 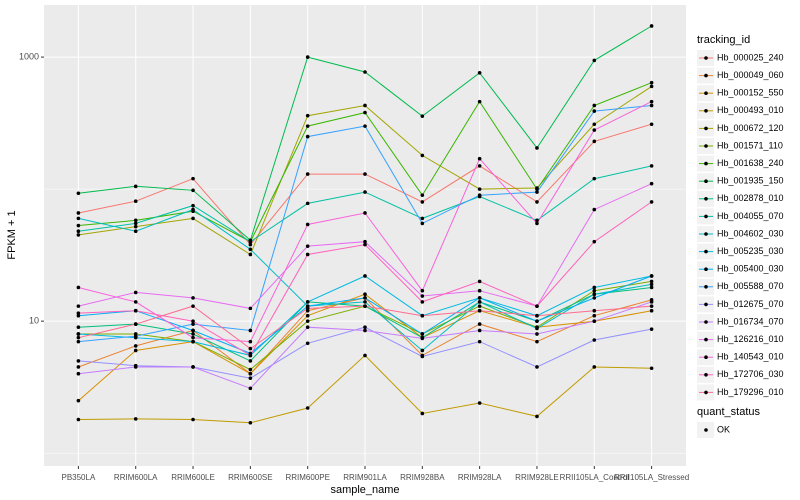 What do you see at coordinates (250, 477) in the screenshot?
I see `x-tick-label: RRIM600SE` at bounding box center [250, 477].